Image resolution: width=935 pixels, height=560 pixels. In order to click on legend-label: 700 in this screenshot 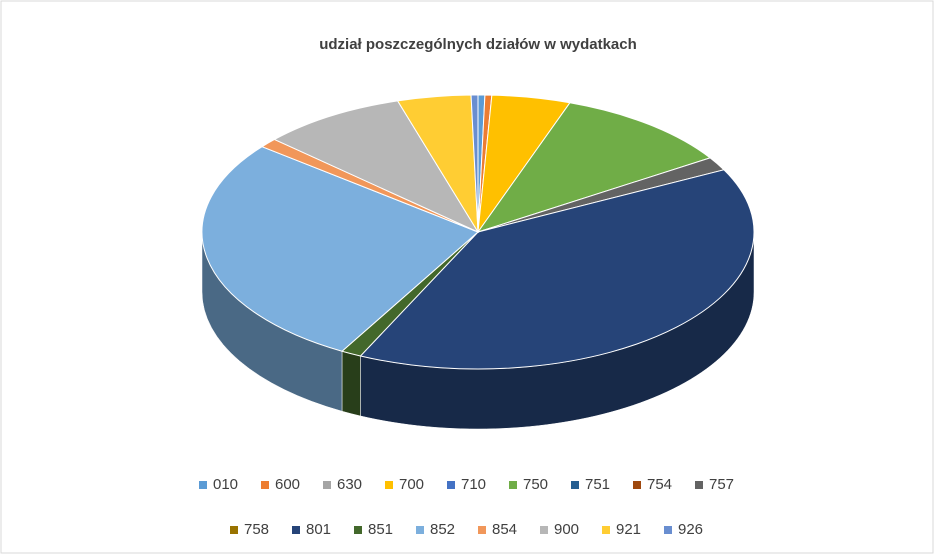, I will do `click(411, 484)`.